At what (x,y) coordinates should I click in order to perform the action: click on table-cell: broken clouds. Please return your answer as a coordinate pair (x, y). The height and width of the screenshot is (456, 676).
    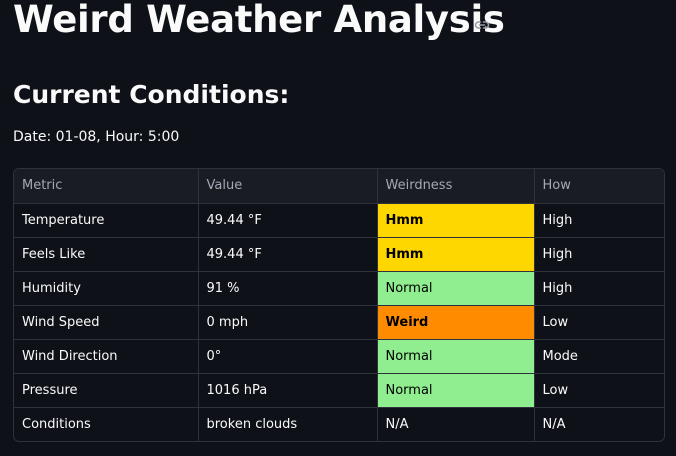
    Looking at the image, I should click on (288, 424).